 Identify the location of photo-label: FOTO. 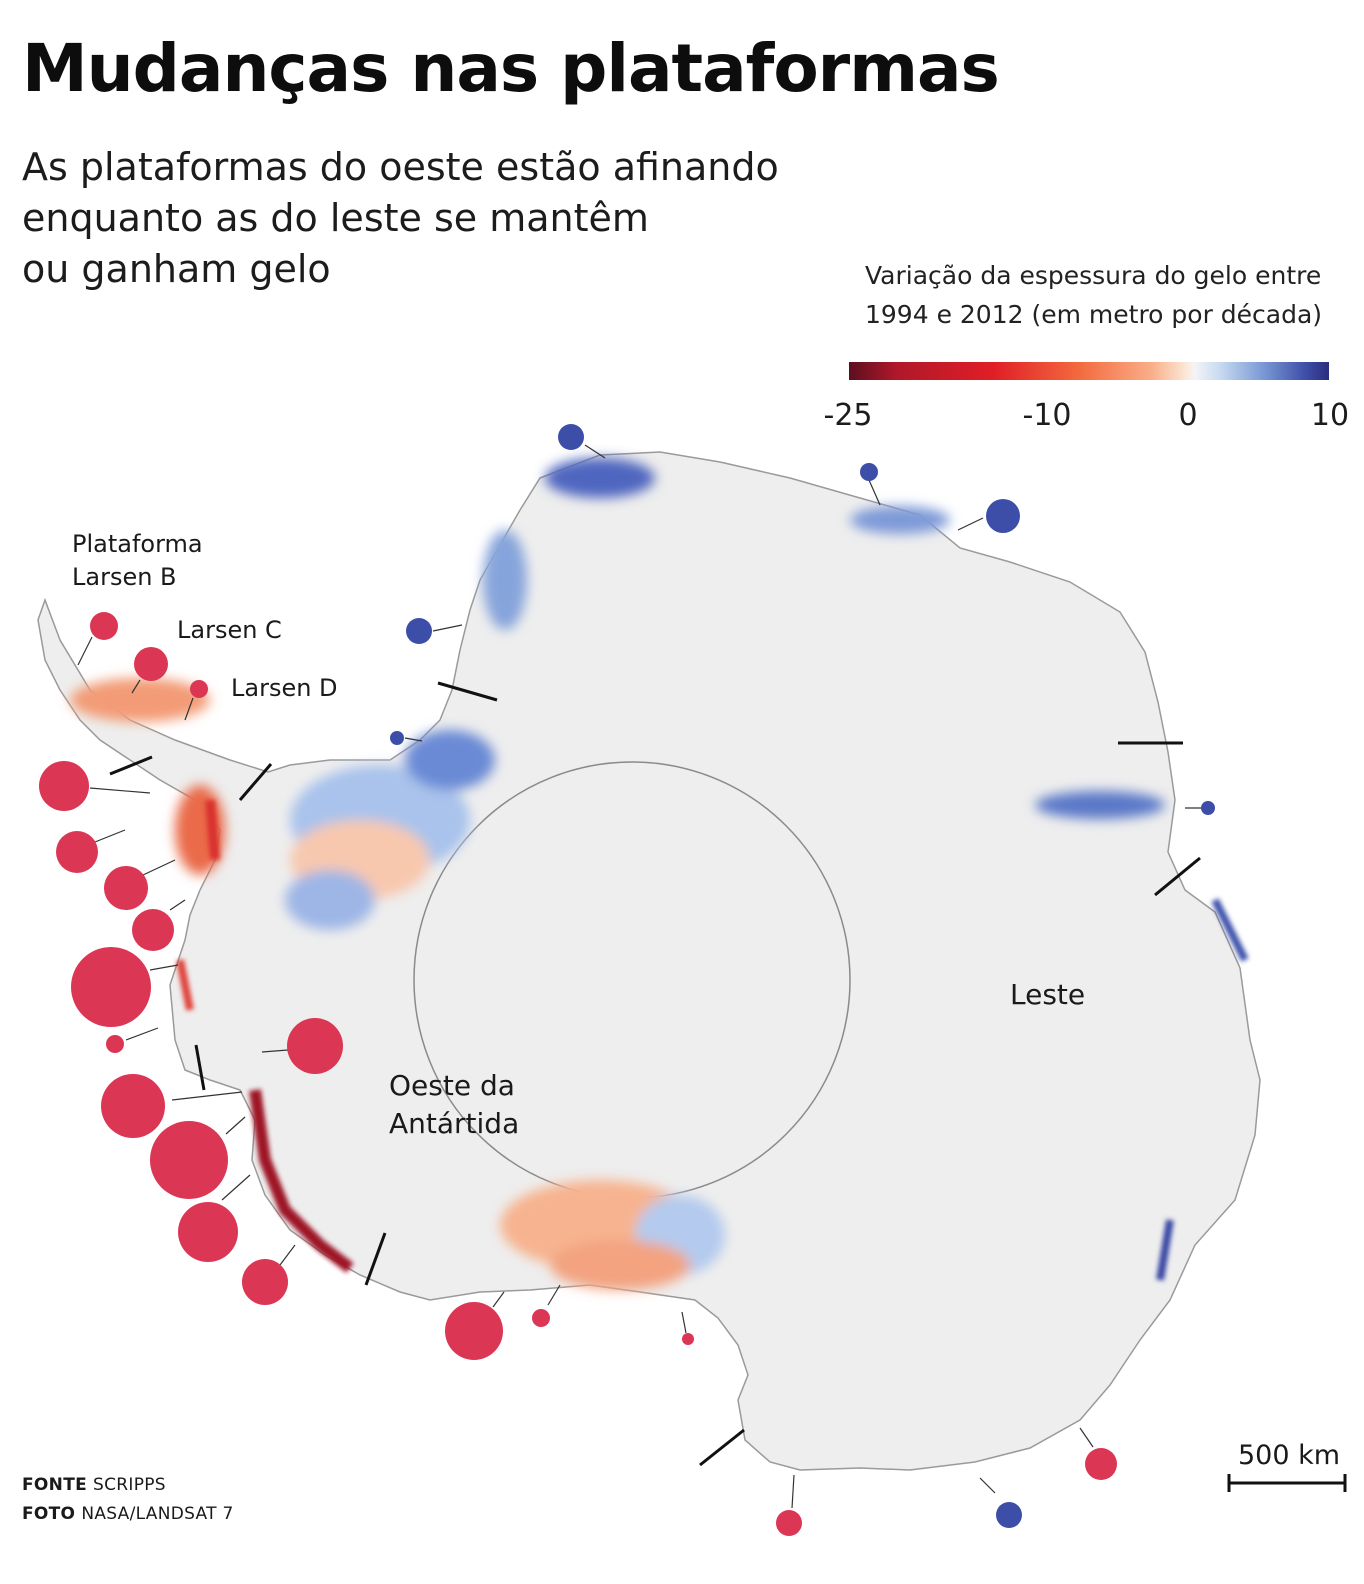
(49, 1514).